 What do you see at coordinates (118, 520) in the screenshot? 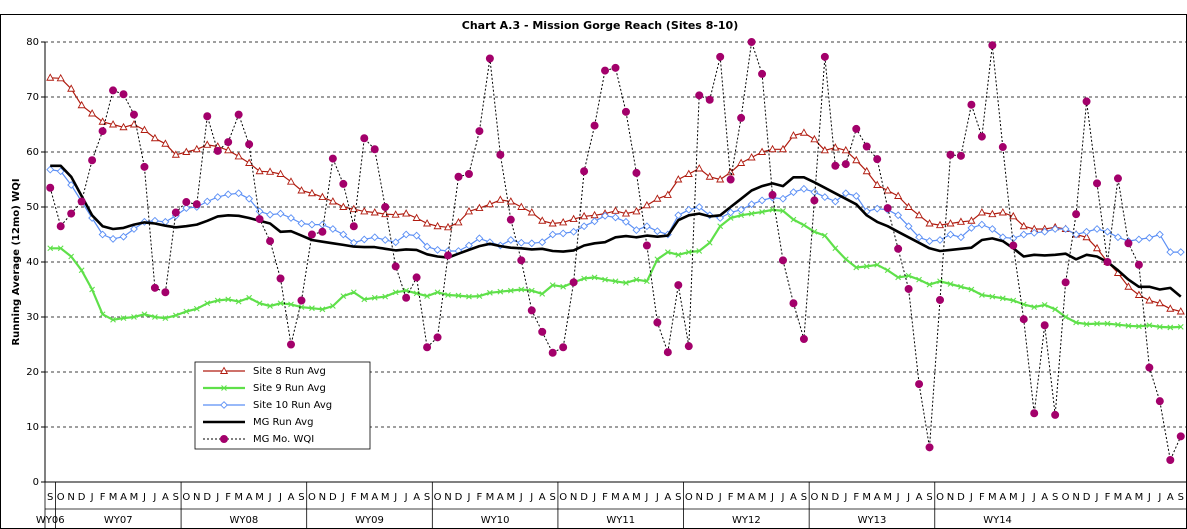
I see `group-label: WY07` at bounding box center [118, 520].